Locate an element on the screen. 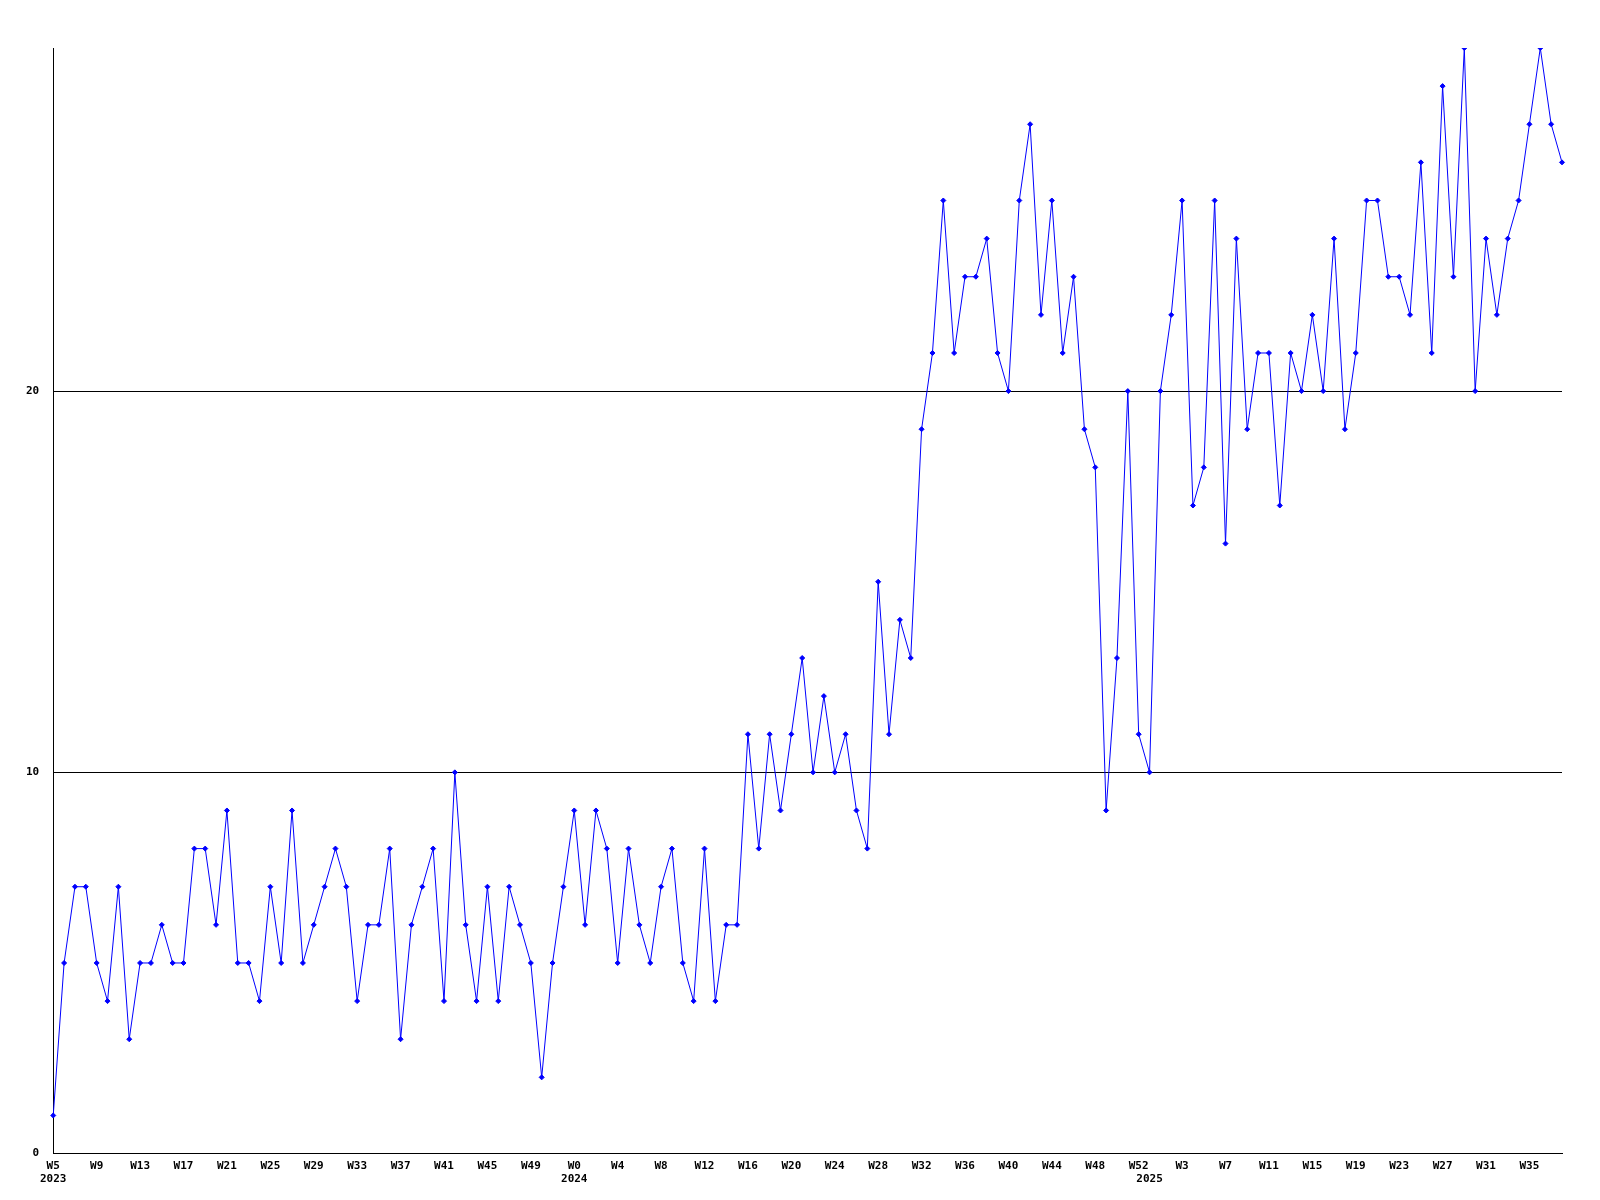 The image size is (1600, 1200). x-tick-label: W33 is located at coordinates (357, 1166).